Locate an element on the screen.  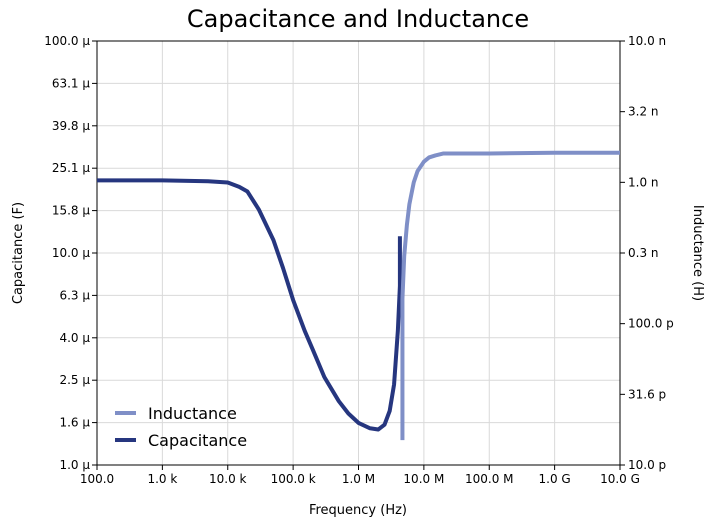
y-left-tick-label: 100.0 µ is located at coordinates (67, 41).